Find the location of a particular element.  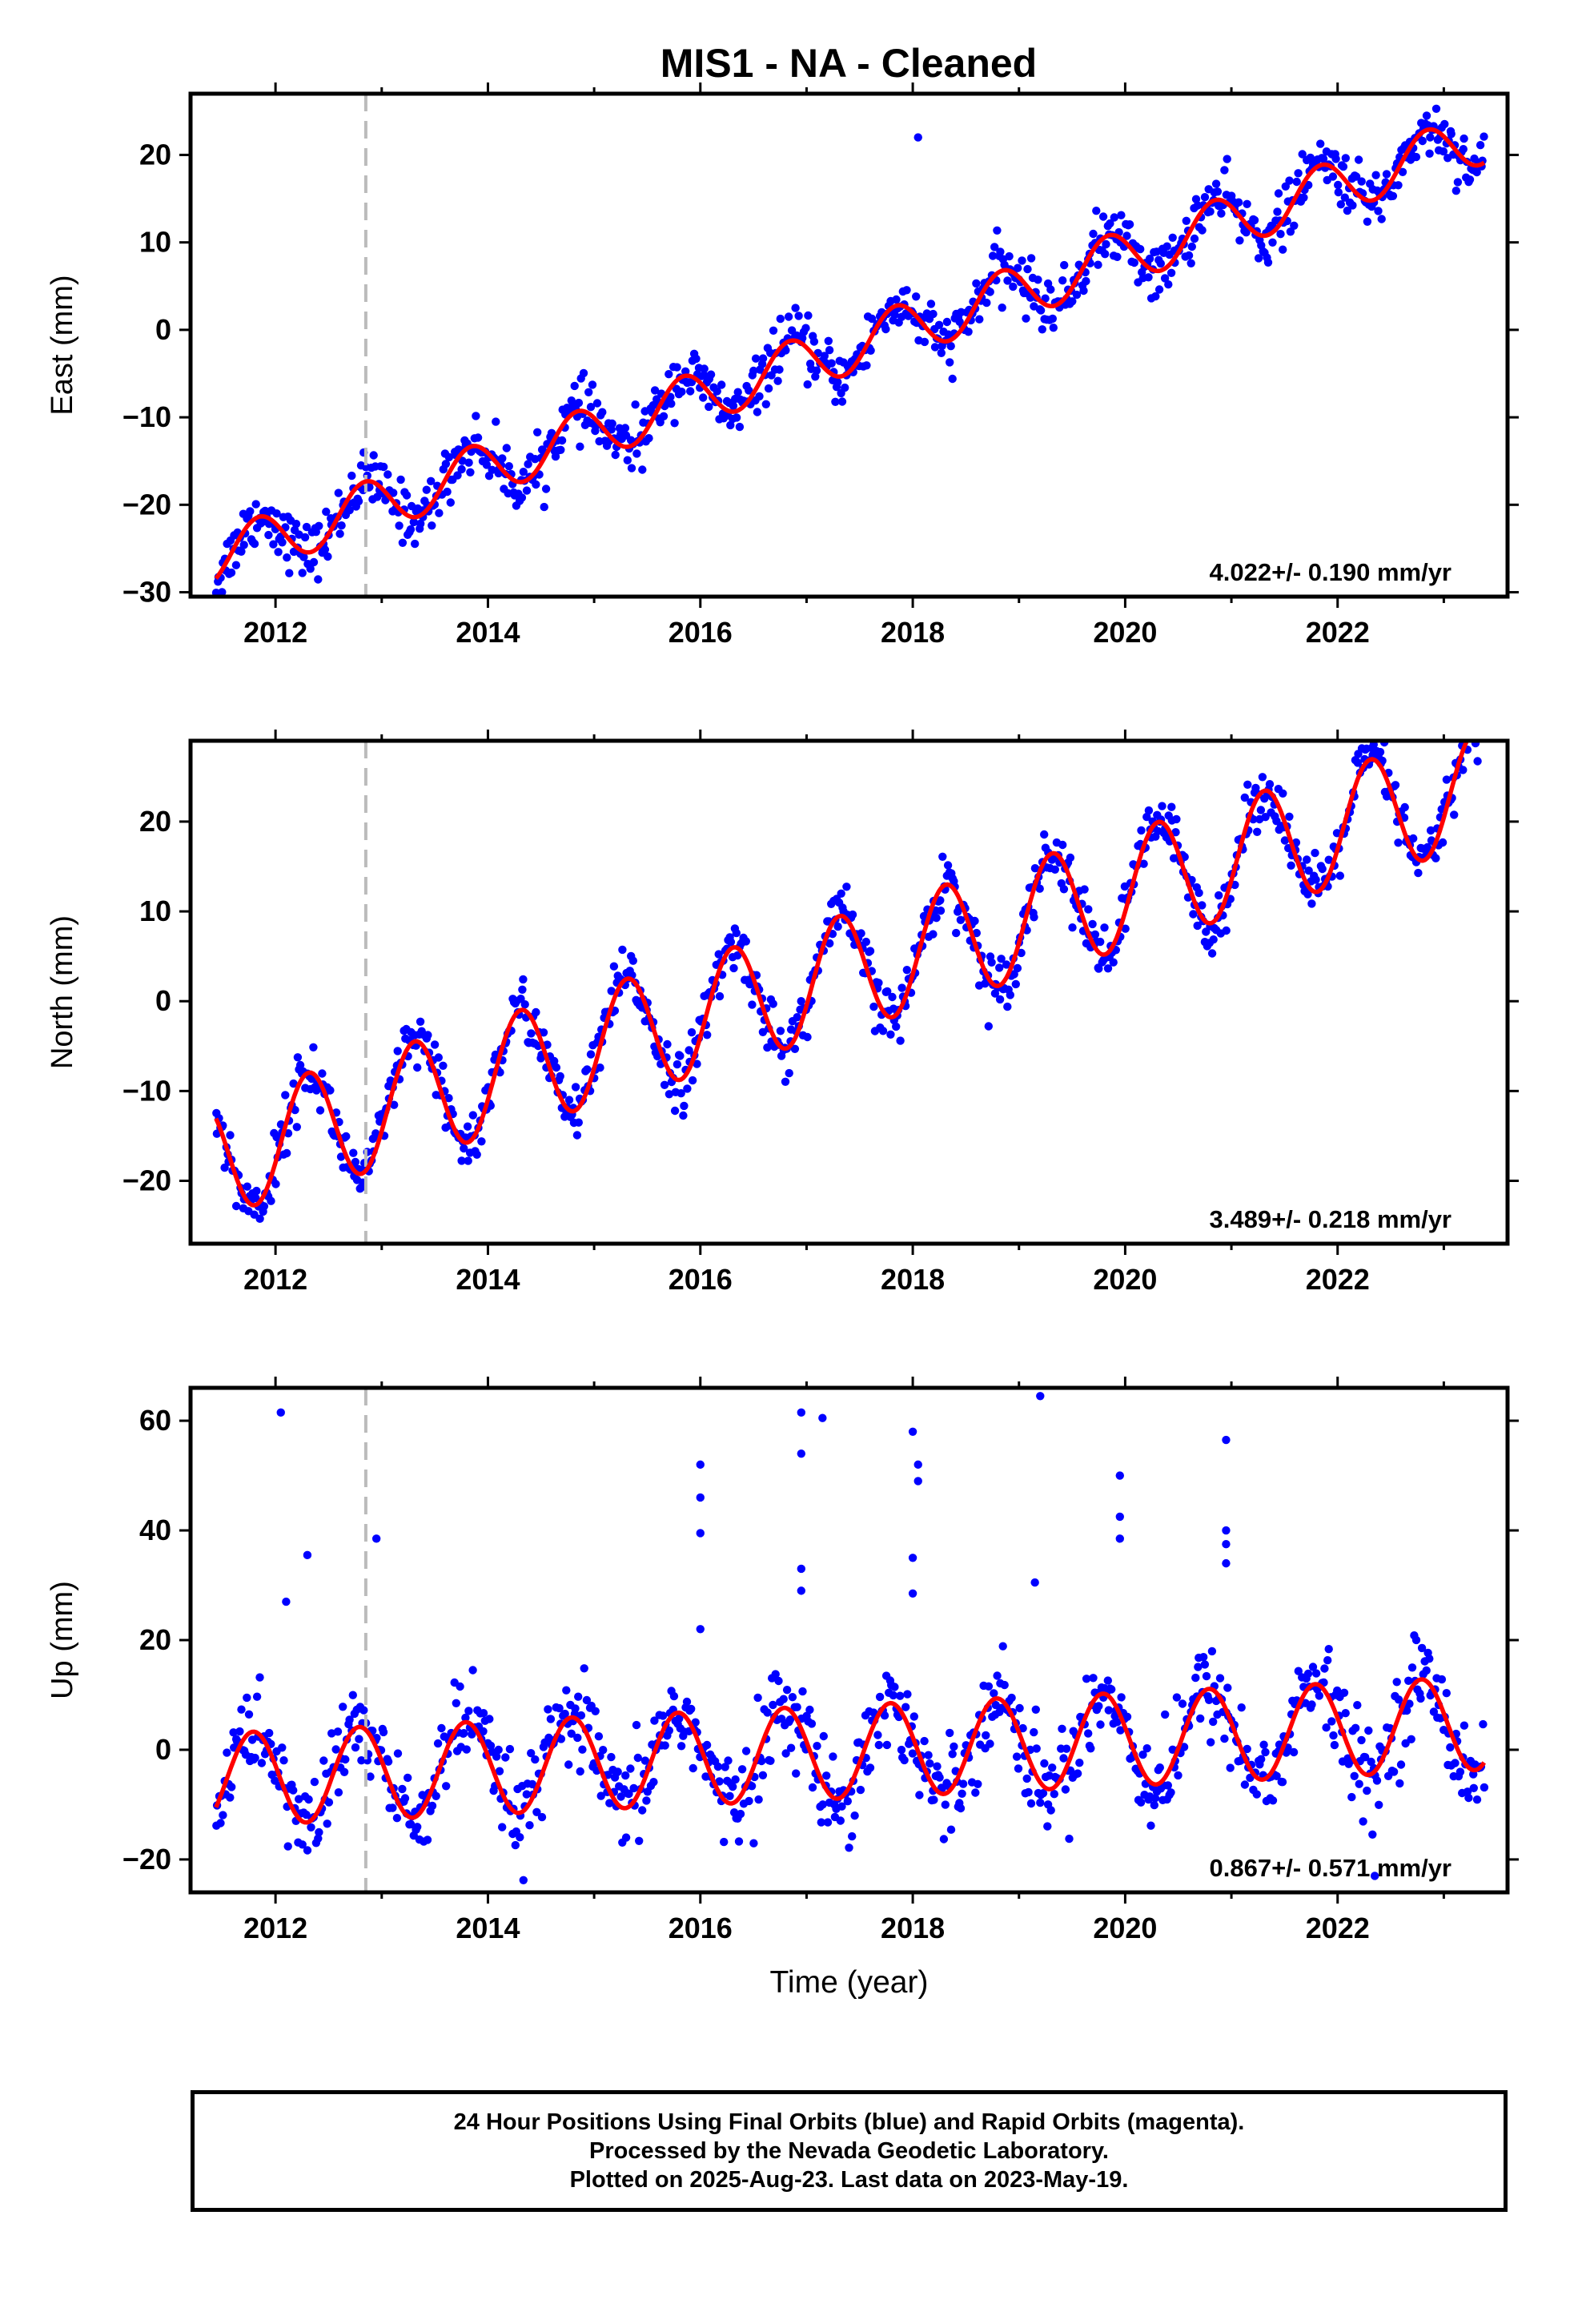

y-tick-label: −10 is located at coordinates (146, 1090).